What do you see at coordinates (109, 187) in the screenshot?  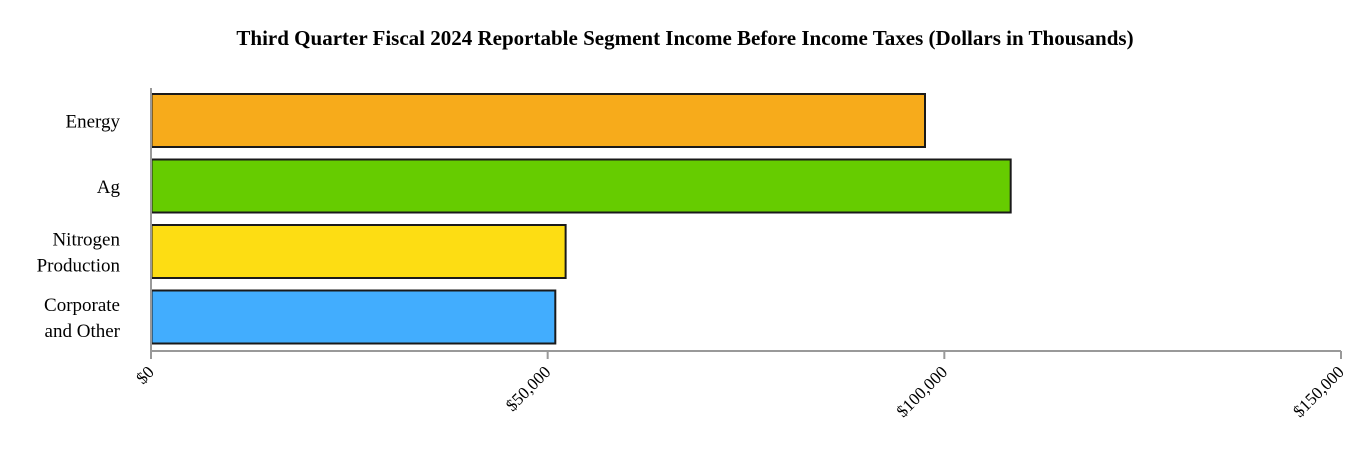 I see `category-label-1: Ag` at bounding box center [109, 187].